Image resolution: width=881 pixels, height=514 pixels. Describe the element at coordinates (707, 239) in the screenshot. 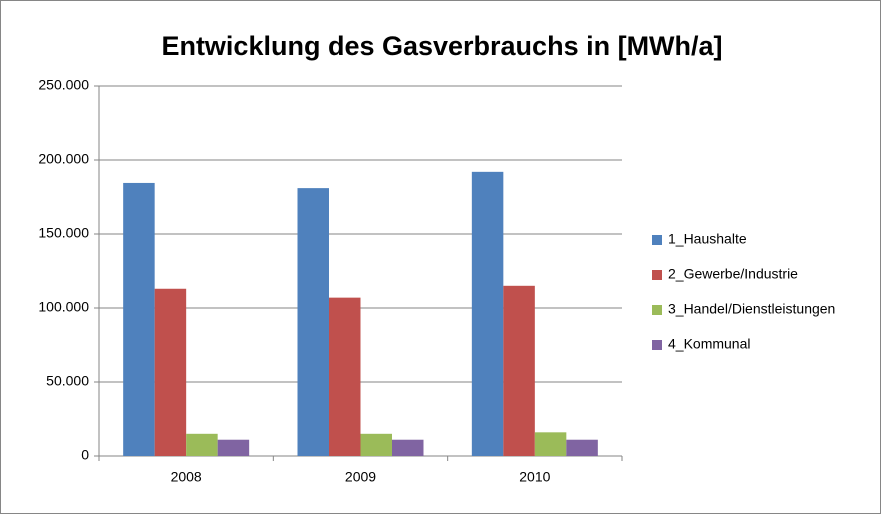

I see `legend-label: 1_Haushalte` at that location.